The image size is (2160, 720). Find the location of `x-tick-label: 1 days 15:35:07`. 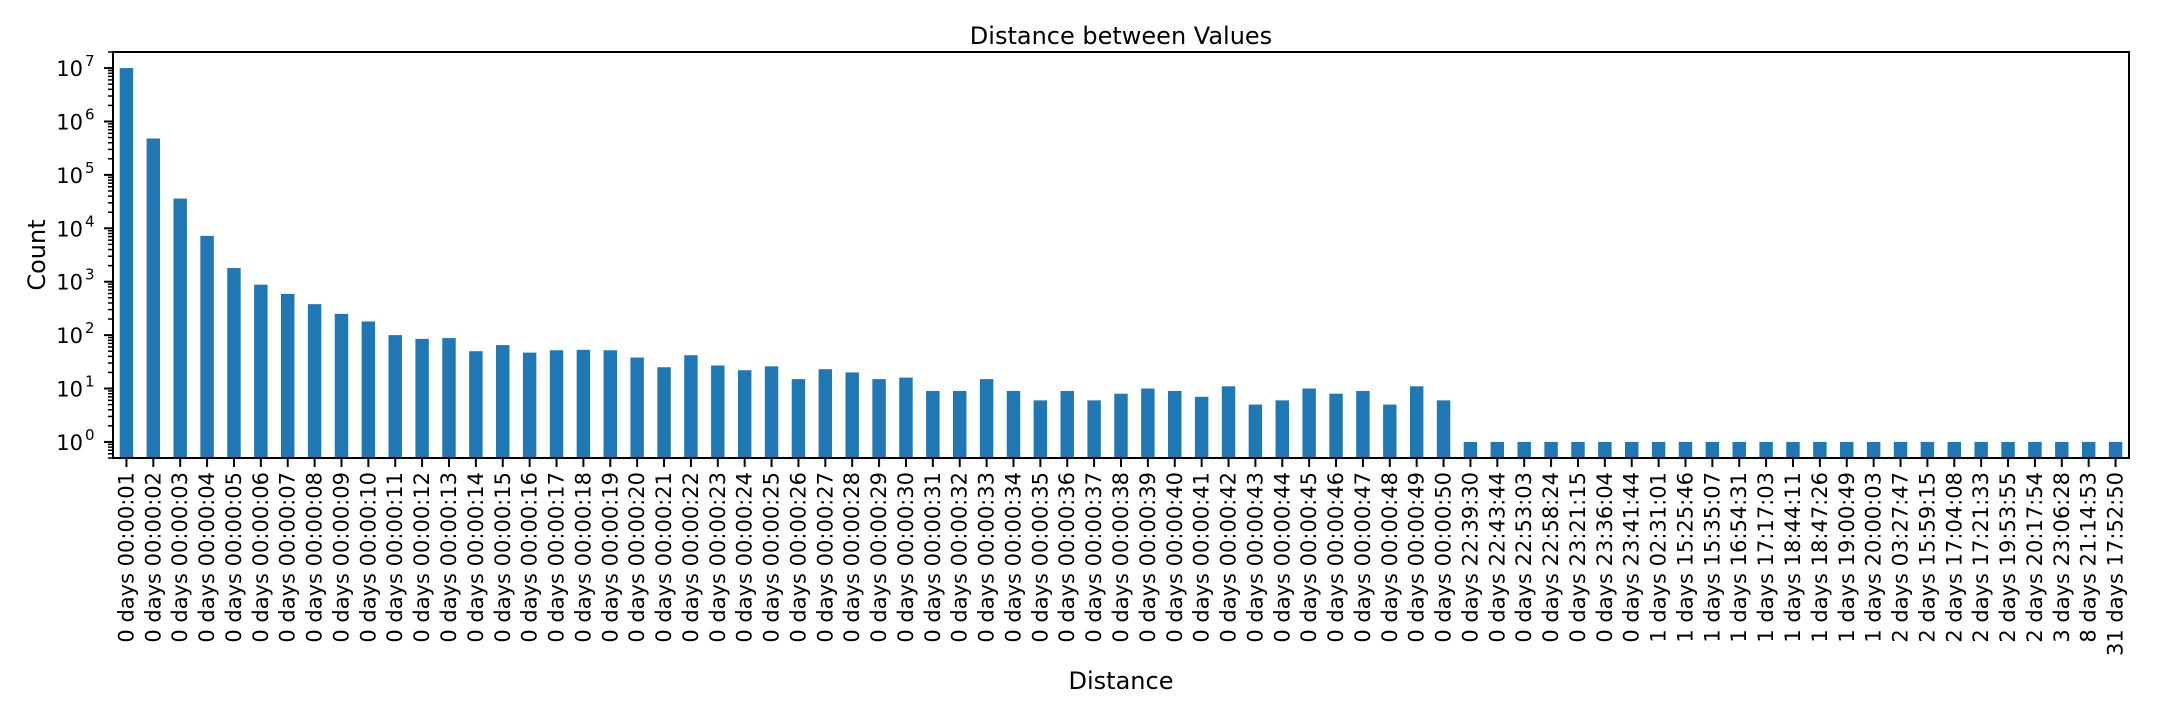

x-tick-label: 1 days 15:35:07 is located at coordinates (1712, 557).